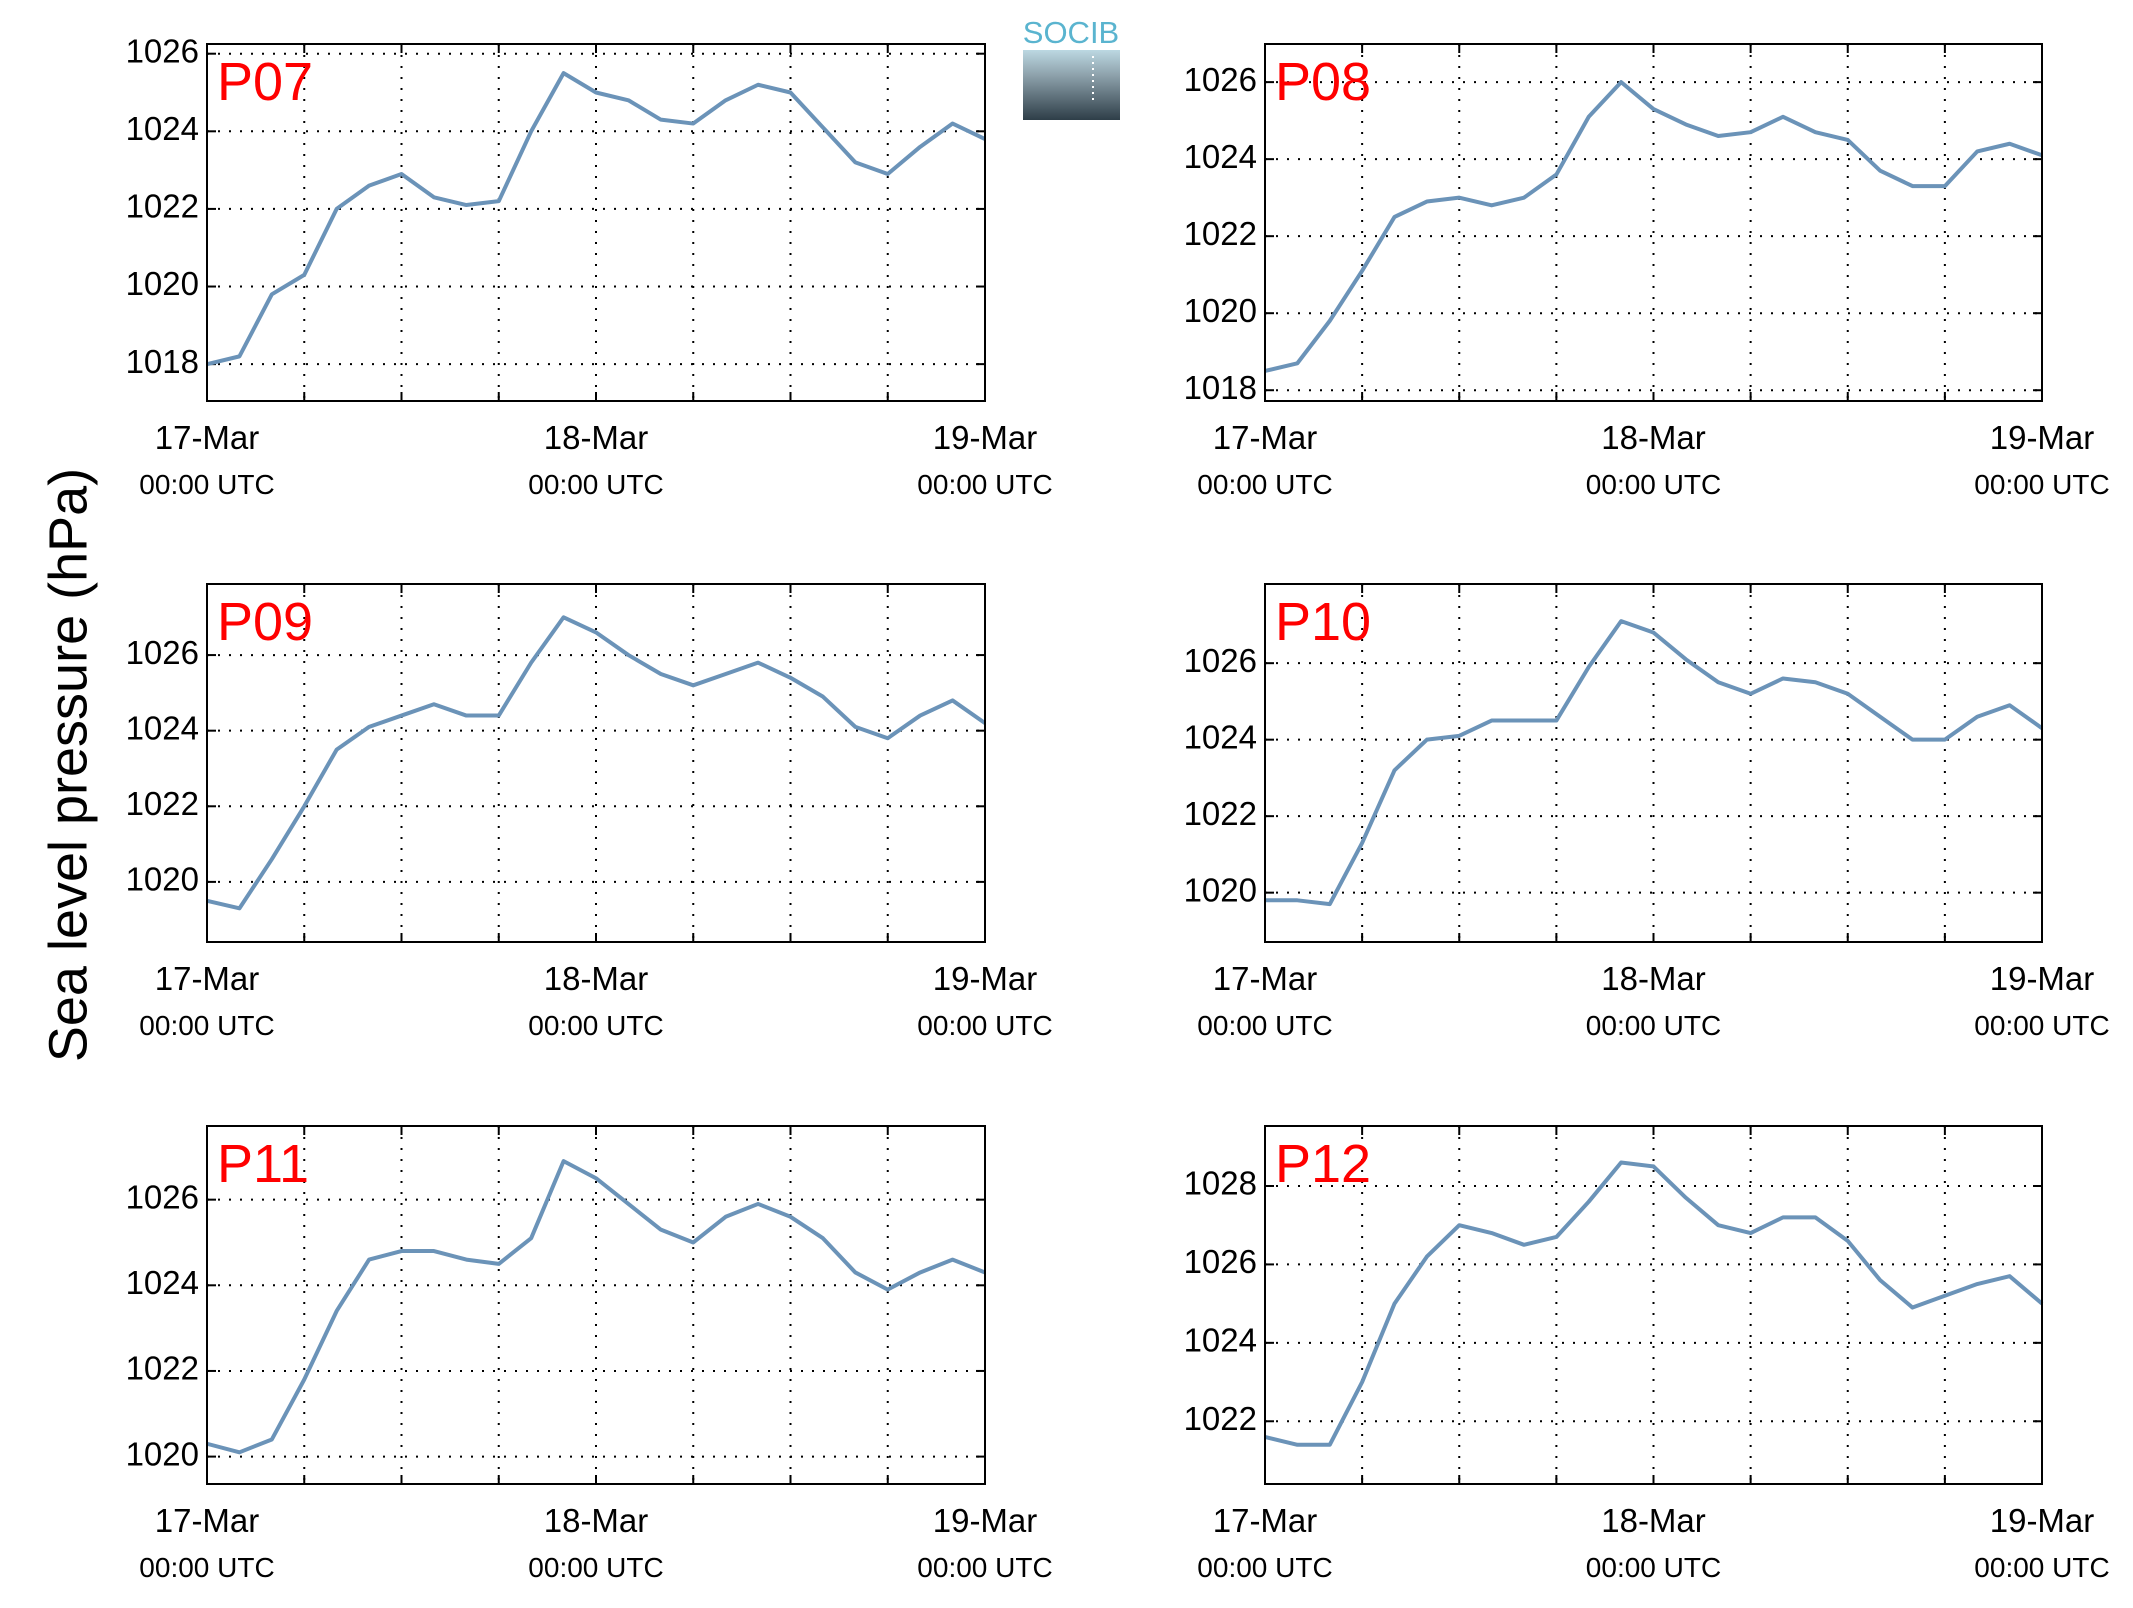  What do you see at coordinates (263, 1164) in the screenshot?
I see `panel-title: P11` at bounding box center [263, 1164].